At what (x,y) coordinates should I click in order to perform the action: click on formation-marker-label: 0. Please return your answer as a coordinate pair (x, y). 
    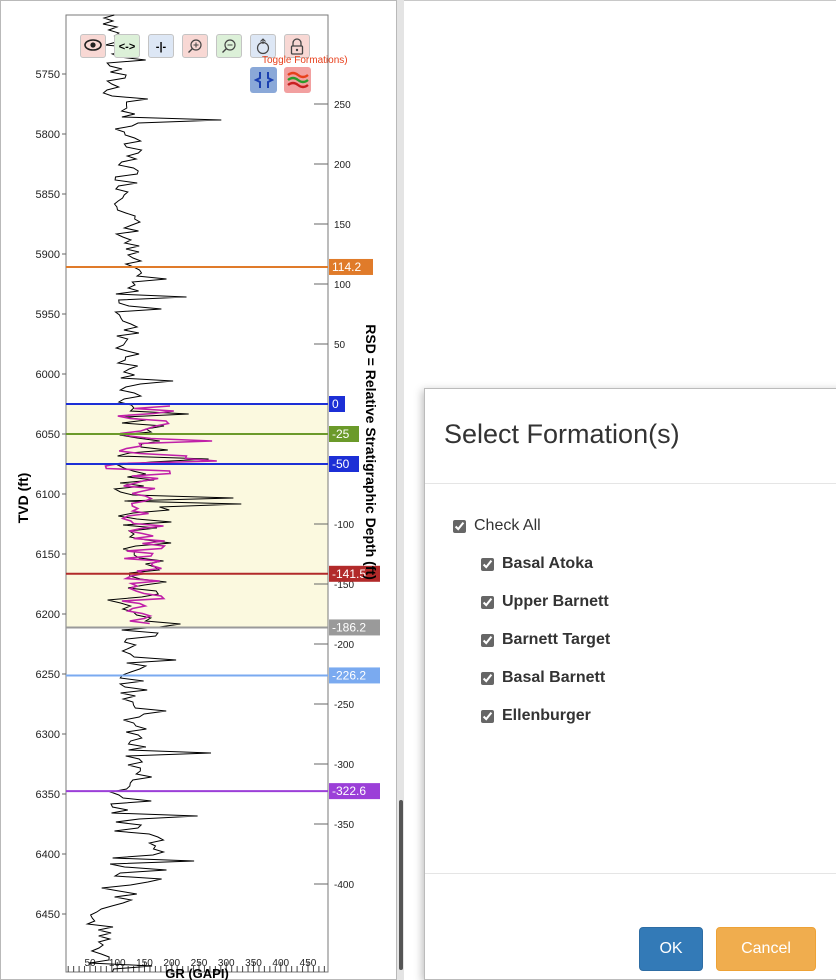
    Looking at the image, I should click on (335, 404).